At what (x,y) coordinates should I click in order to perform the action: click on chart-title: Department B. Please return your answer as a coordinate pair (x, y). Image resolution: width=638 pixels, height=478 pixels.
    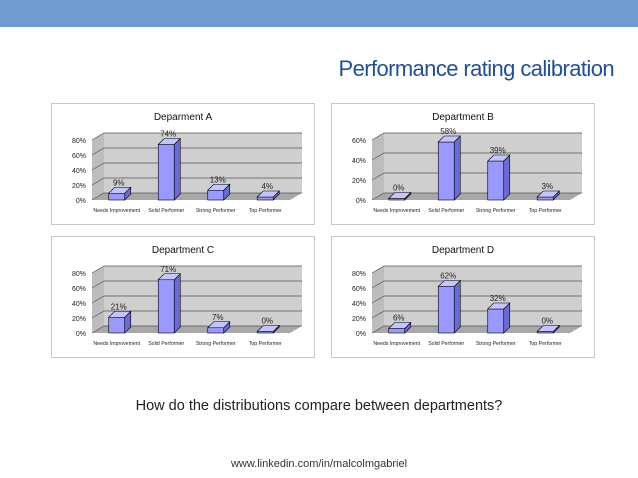
    Looking at the image, I should click on (463, 117).